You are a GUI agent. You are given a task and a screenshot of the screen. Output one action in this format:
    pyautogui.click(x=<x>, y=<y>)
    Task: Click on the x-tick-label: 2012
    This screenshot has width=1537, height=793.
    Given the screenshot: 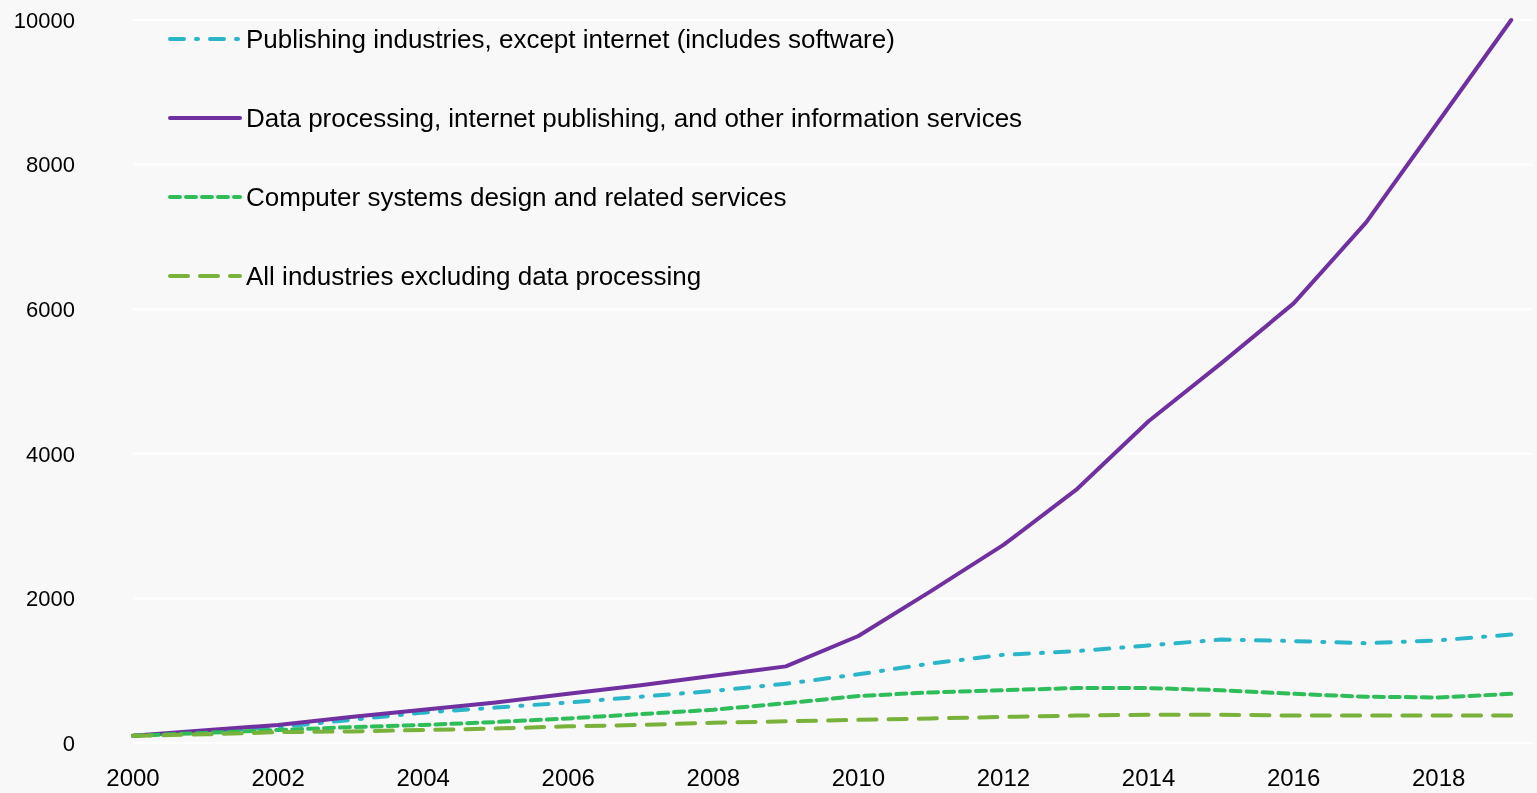 What is the action you would take?
    pyautogui.click(x=1003, y=777)
    